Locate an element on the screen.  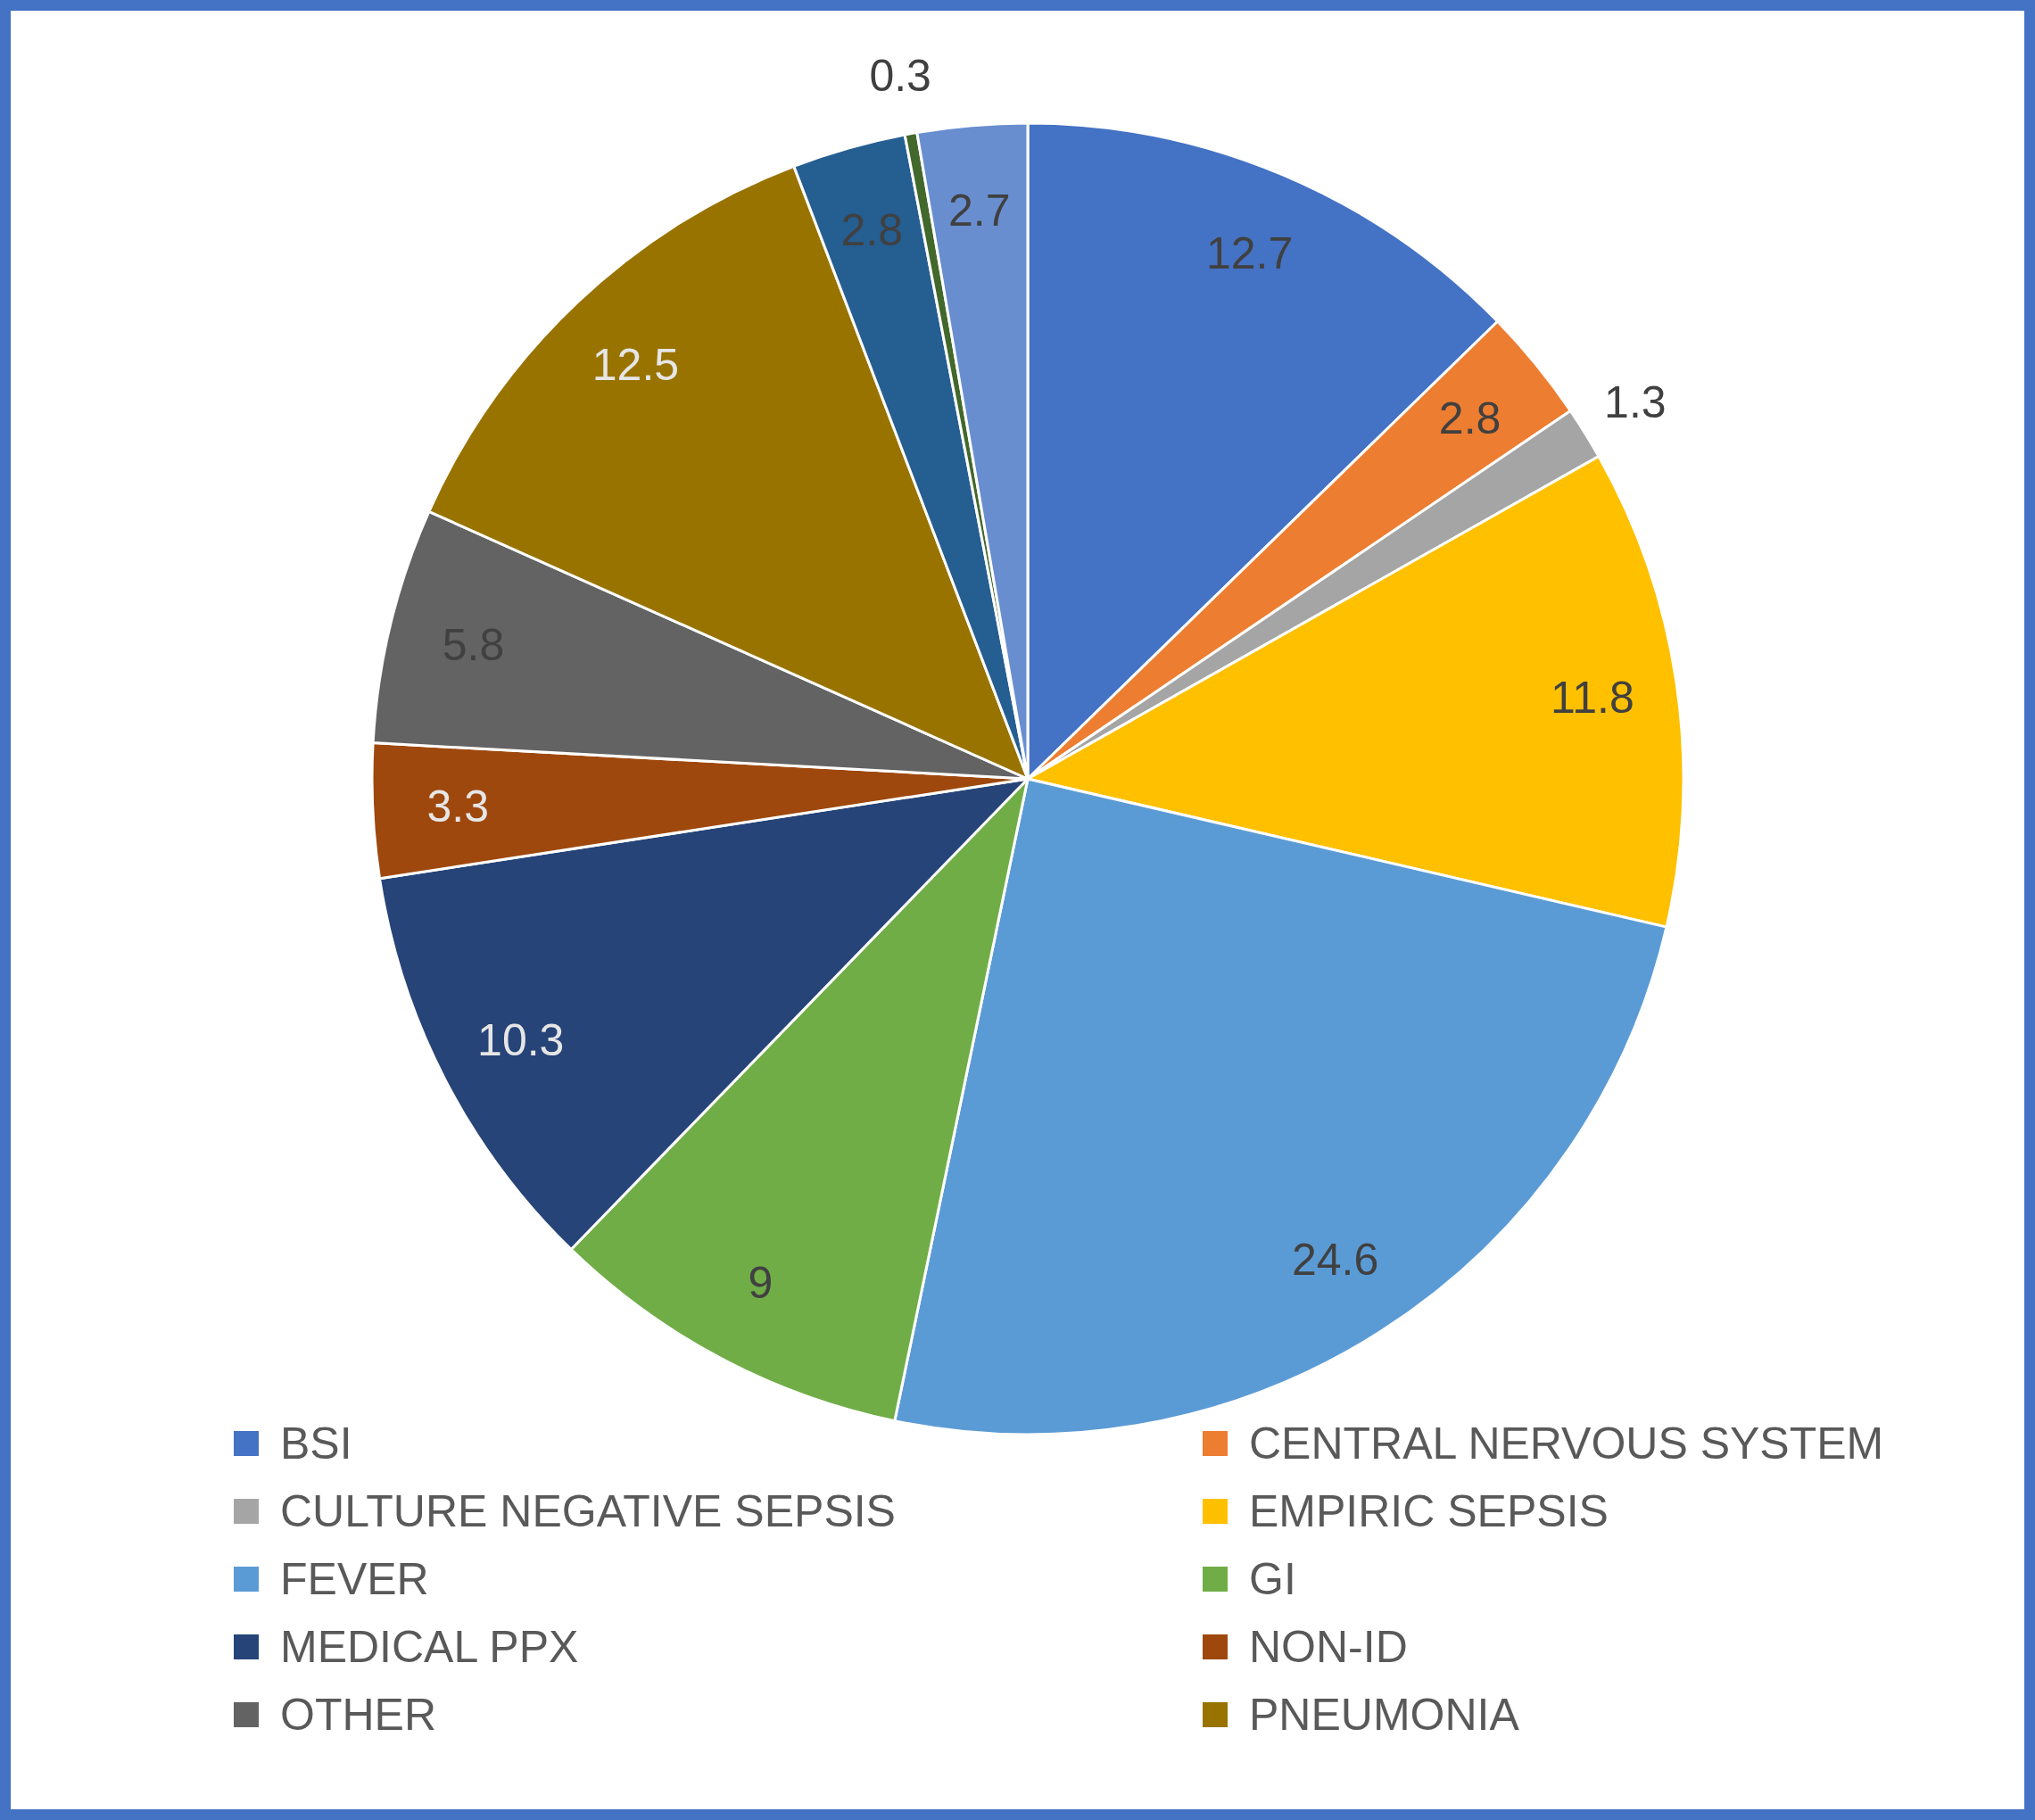
data-label: 9 is located at coordinates (760, 1283).